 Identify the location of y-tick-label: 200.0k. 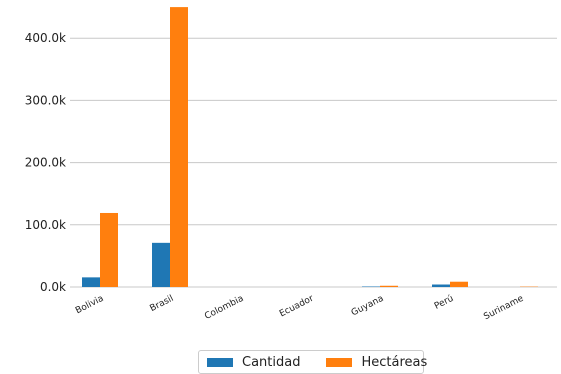
(45, 163).